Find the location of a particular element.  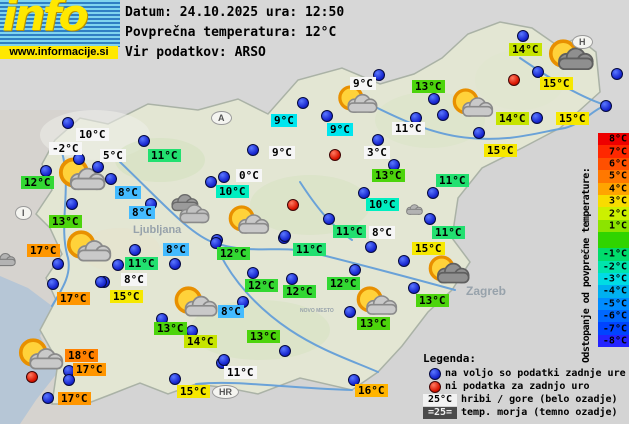

scale-title: Odstopanje od povprečne temperature: is located at coordinates (586, 265).